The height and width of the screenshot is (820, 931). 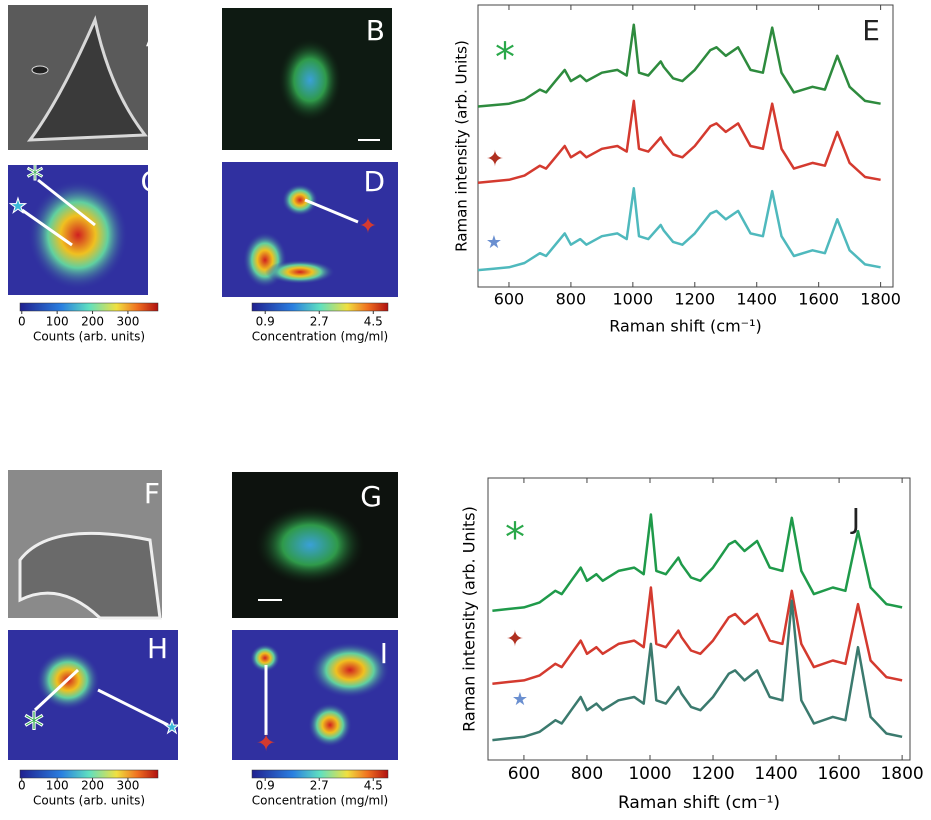 I want to click on panel-label: A, so click(x=155, y=36).